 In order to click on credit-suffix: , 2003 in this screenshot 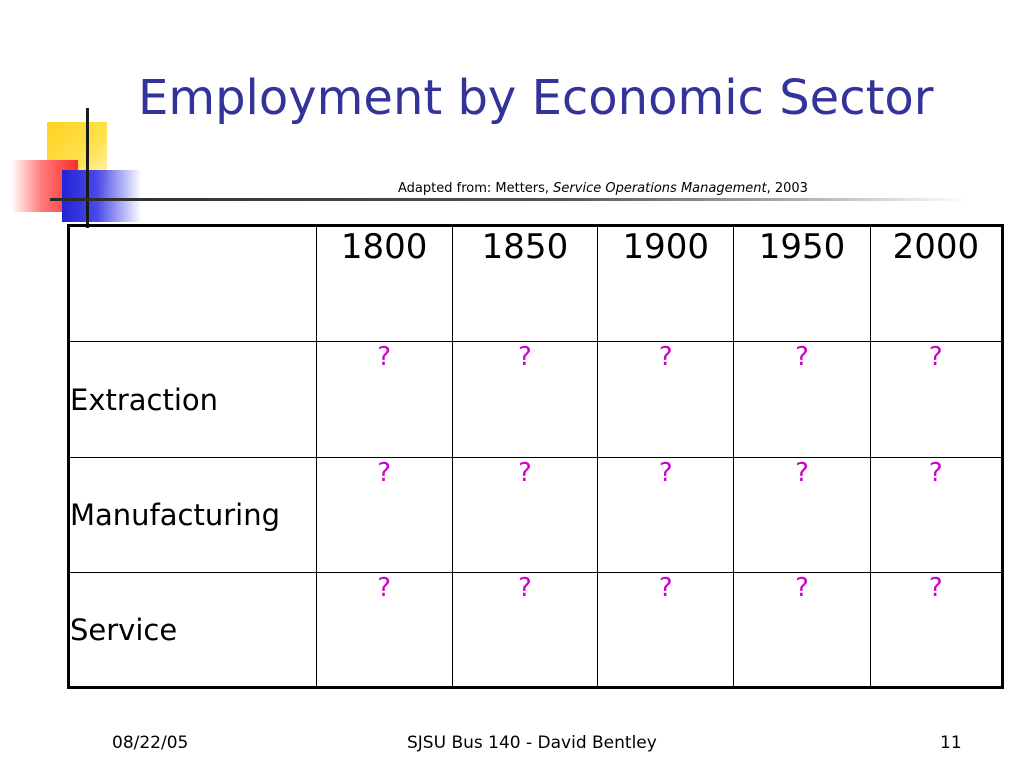, I will do `click(787, 188)`.